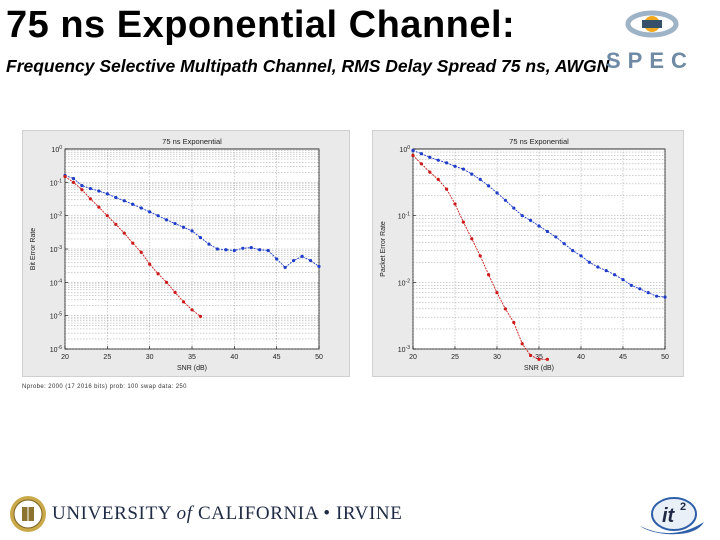  Describe the element at coordinates (539, 368) in the screenshot. I see `x-axis-label: SNR (dB)` at that location.